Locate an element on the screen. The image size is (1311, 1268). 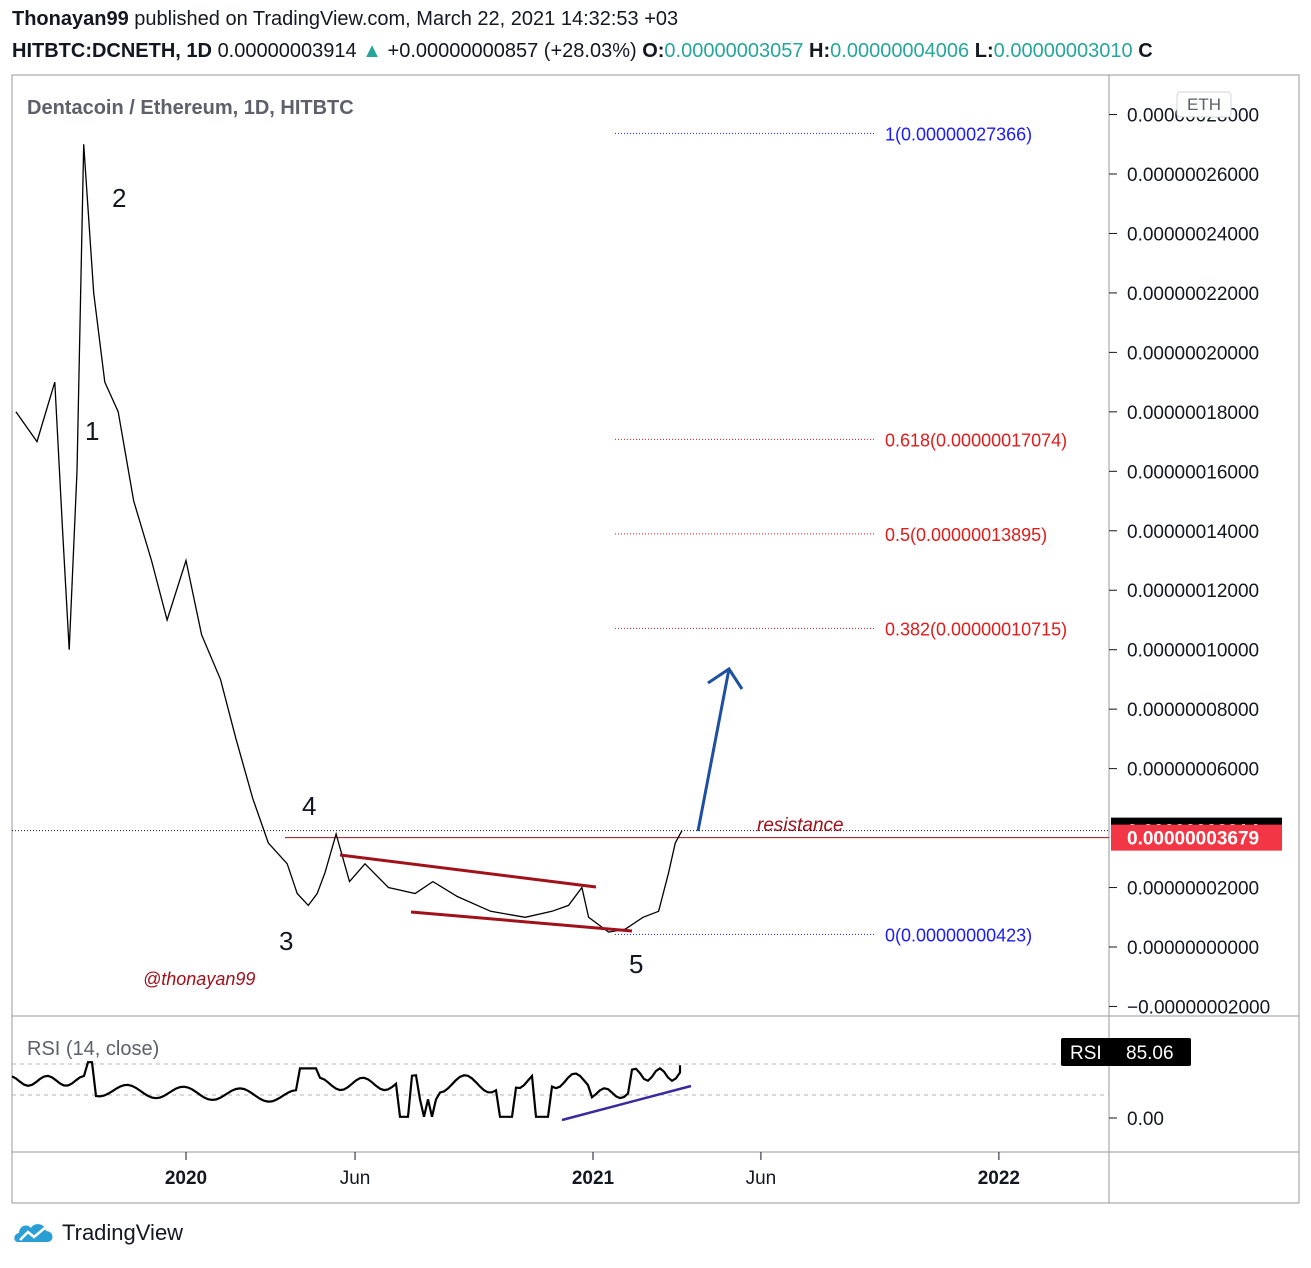
x-tick-label: 2020 is located at coordinates (186, 1178).